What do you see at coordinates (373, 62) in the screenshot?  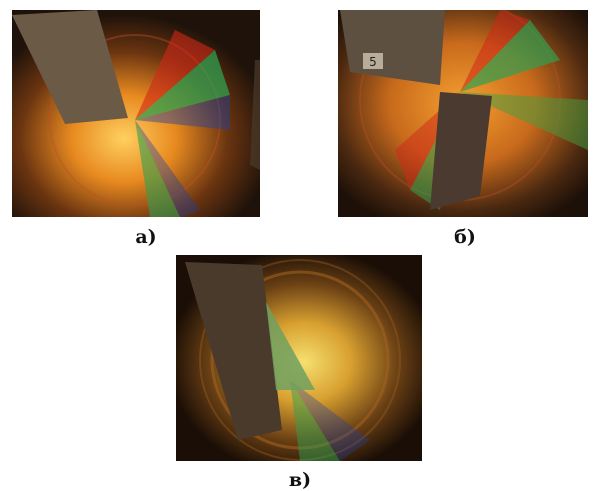 I see `photo-marker: 5` at bounding box center [373, 62].